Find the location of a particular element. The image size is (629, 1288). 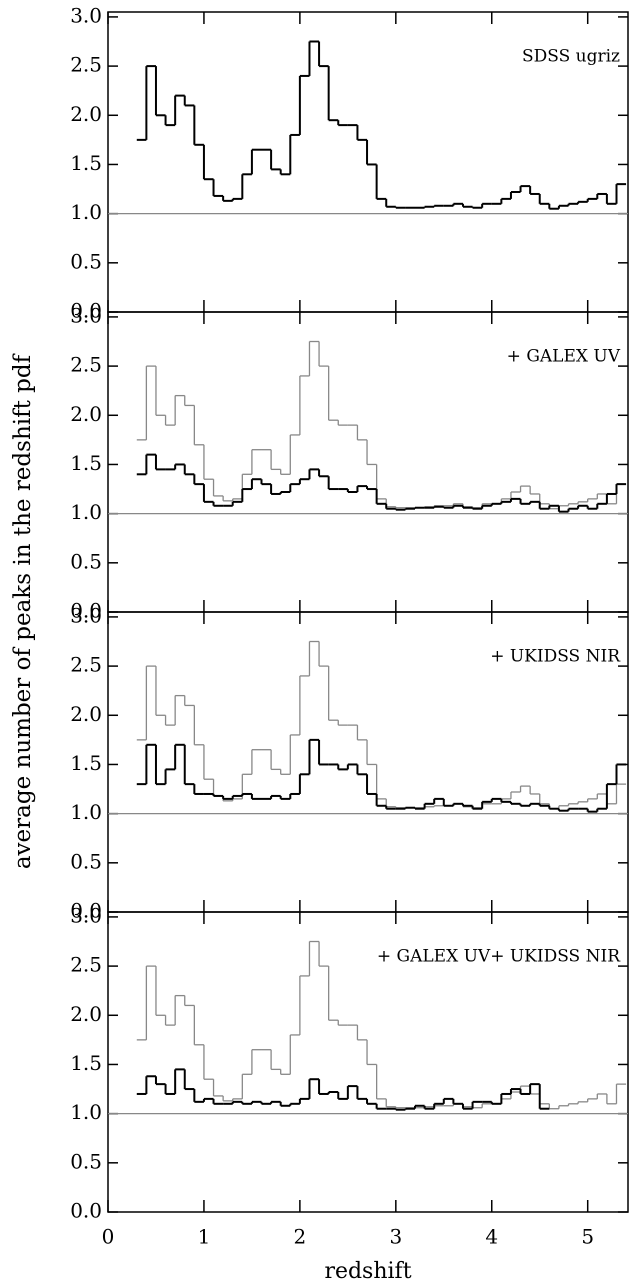

panel-annotation: + GALEX UV+ UKIDSS NIR is located at coordinates (499, 957).